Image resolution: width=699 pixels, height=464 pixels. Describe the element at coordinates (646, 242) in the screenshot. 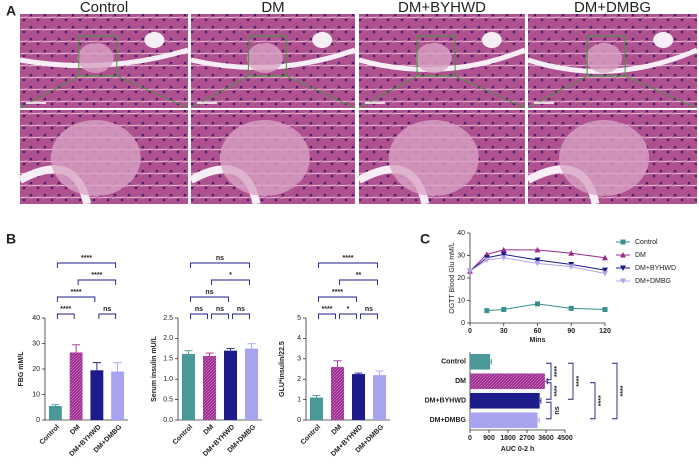

I see `legend-label: Control` at that location.